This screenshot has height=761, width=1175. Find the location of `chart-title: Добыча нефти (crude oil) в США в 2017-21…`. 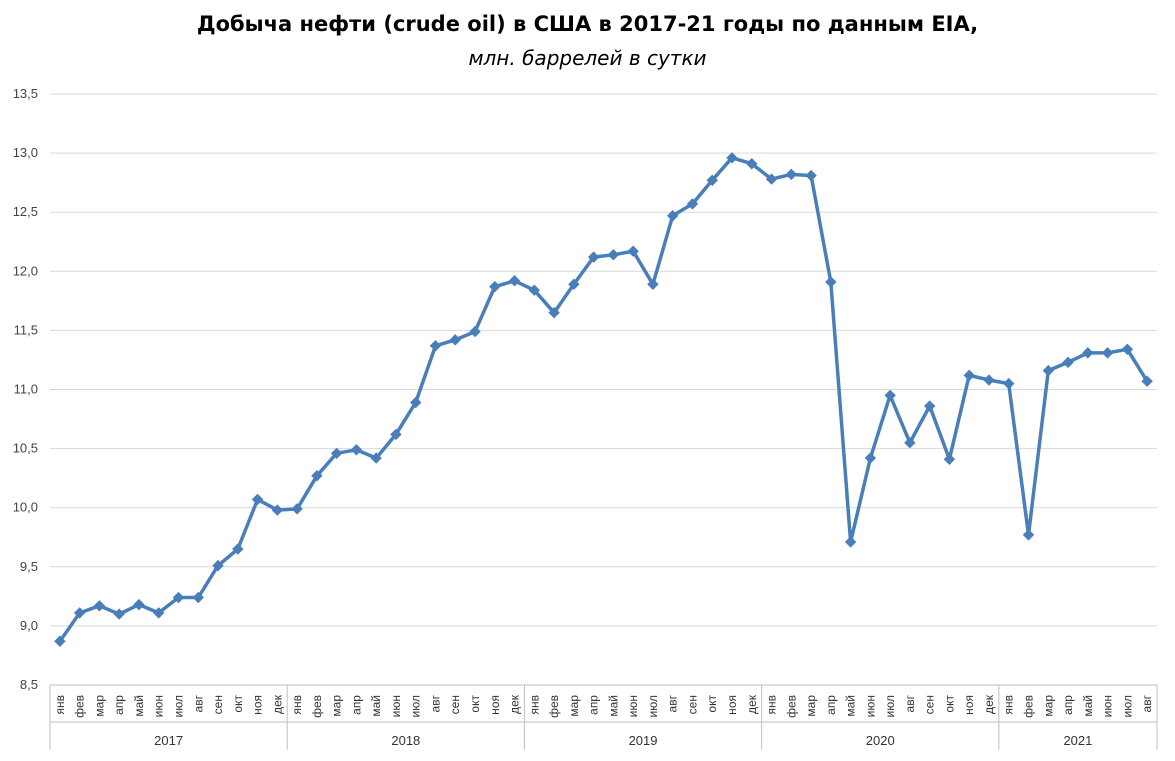

chart-title: Добыча нефти (crude oil) в США в 2017-21… is located at coordinates (587, 24).